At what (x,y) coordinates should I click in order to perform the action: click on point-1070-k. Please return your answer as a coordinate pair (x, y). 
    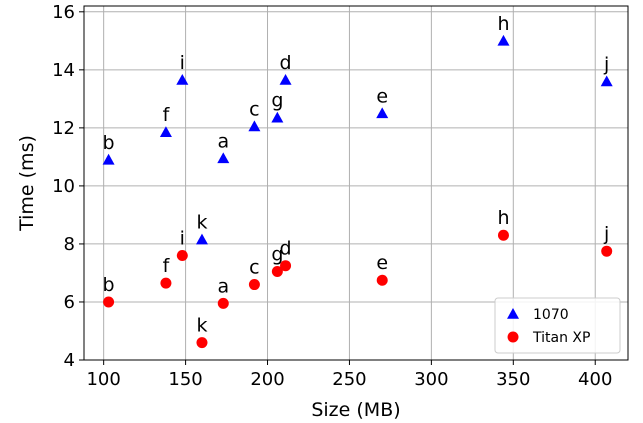
    Looking at the image, I should click on (201, 239).